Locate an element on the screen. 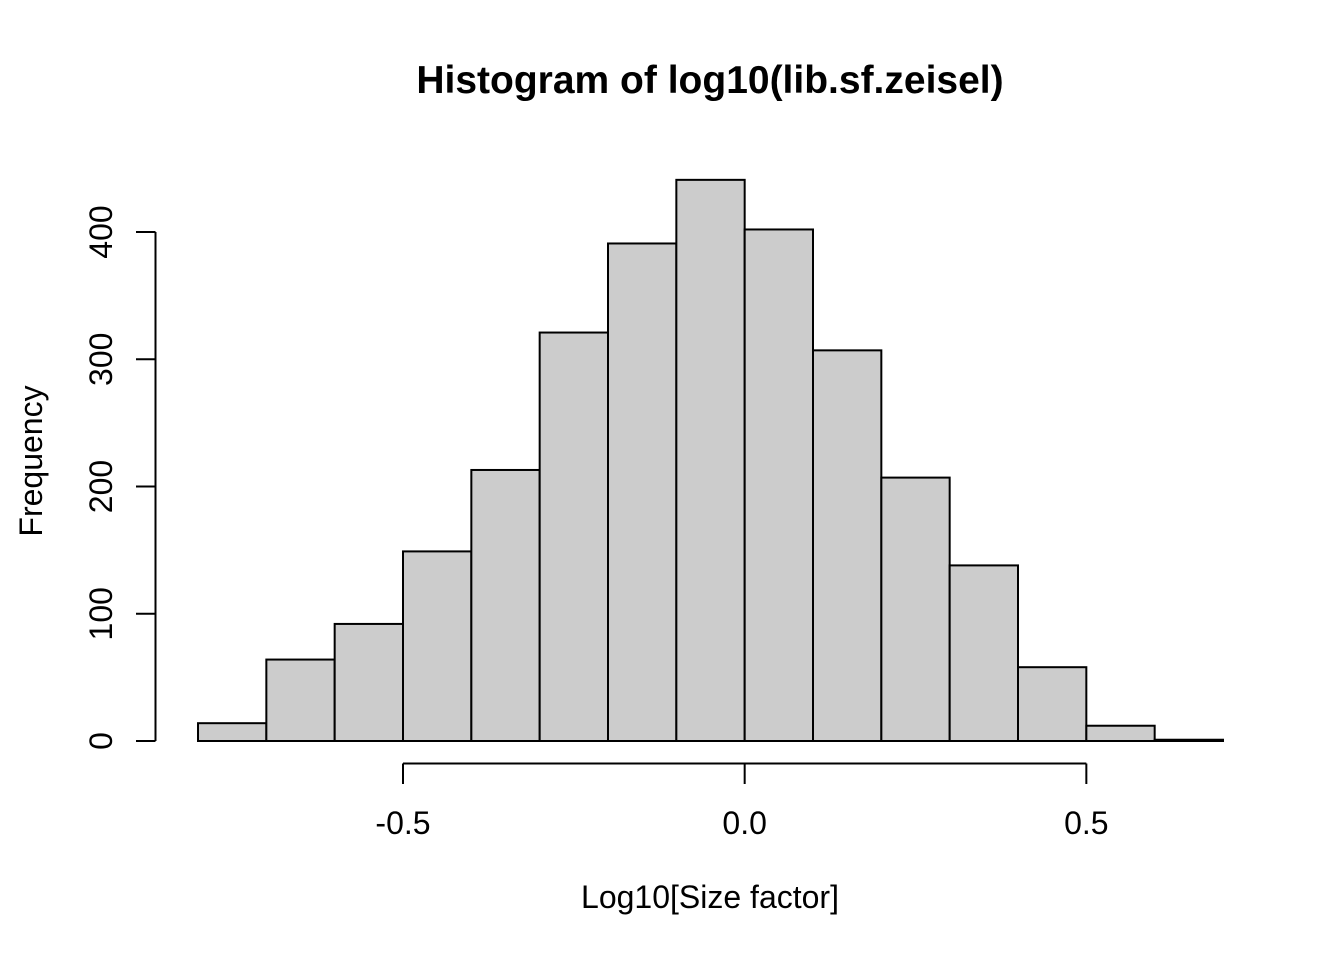 The width and height of the screenshot is (1344, 965). y-tick-label: 100 is located at coordinates (101, 613).